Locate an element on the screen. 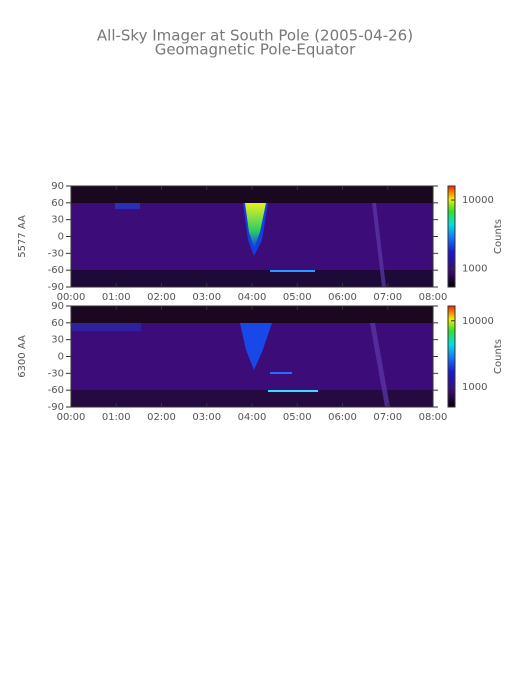 The width and height of the screenshot is (510, 680). y-axis-label: 6300 AA is located at coordinates (22, 356).